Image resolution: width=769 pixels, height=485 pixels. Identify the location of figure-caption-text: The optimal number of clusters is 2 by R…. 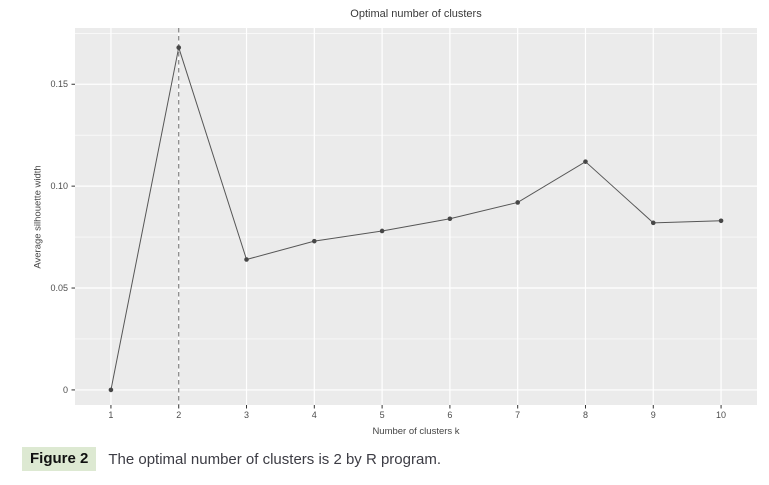
(274, 459).